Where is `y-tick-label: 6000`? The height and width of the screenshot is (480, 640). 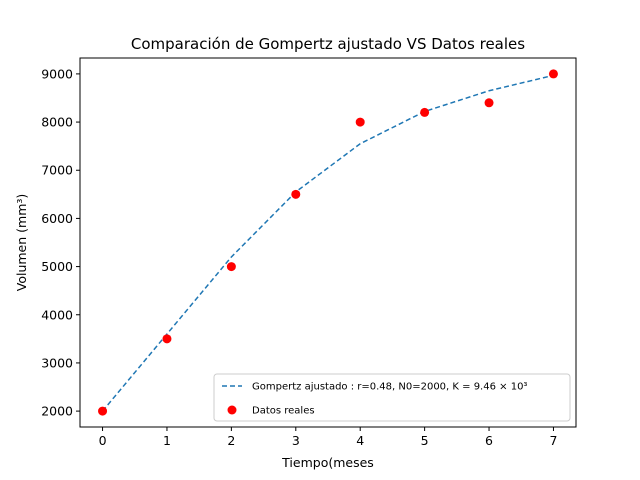 y-tick-label: 6000 is located at coordinates (57, 218).